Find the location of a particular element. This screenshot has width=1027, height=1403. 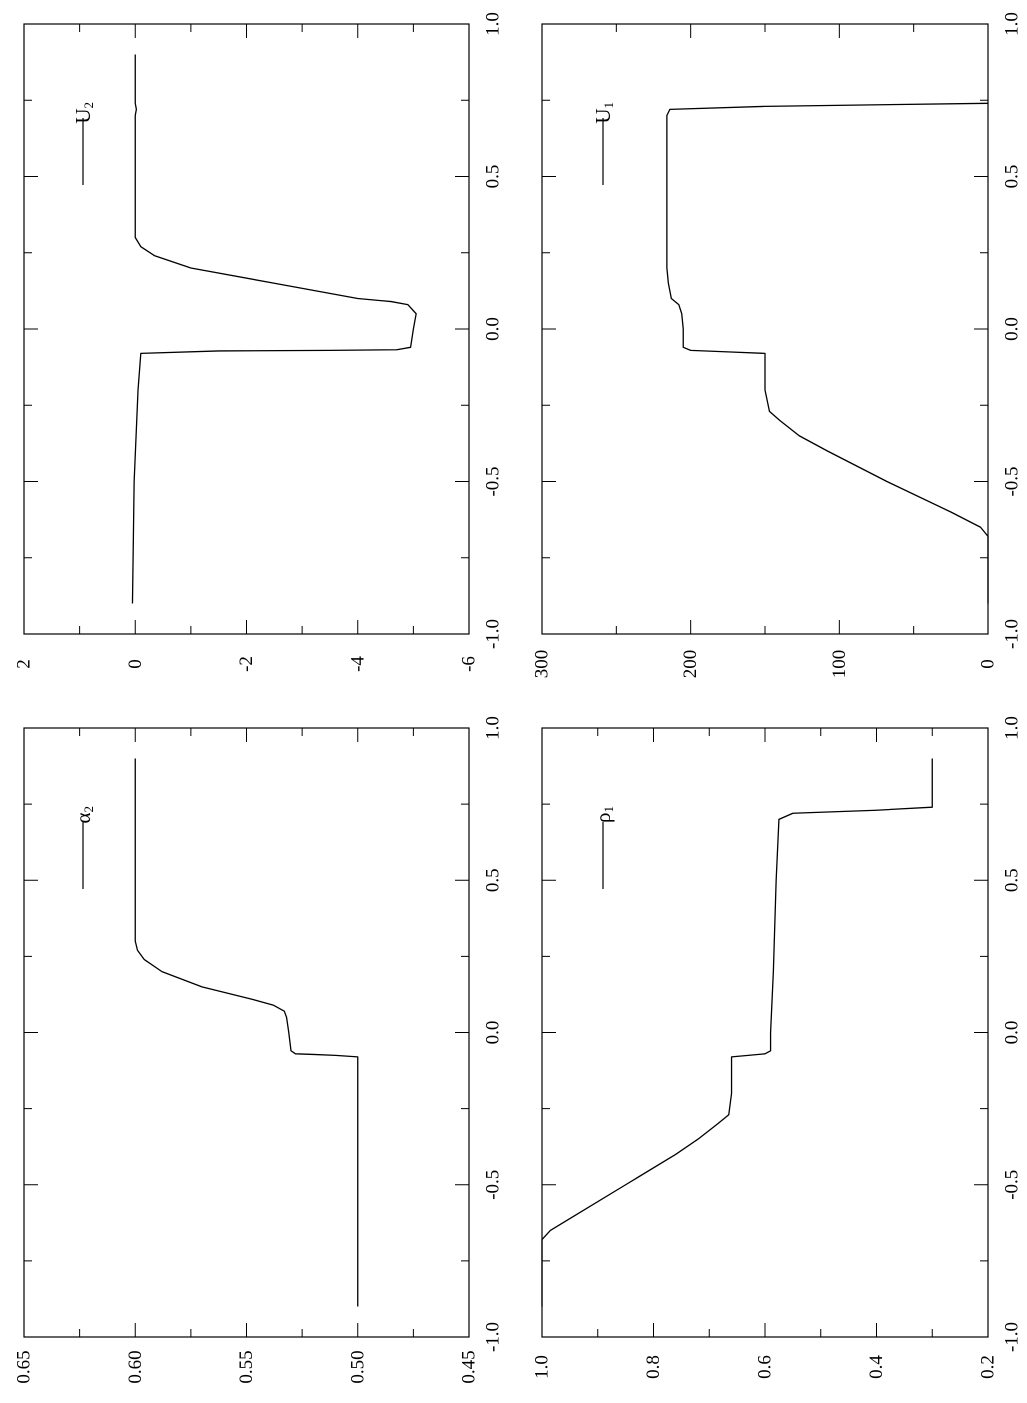

series-line-rho1 is located at coordinates (737, 1032).